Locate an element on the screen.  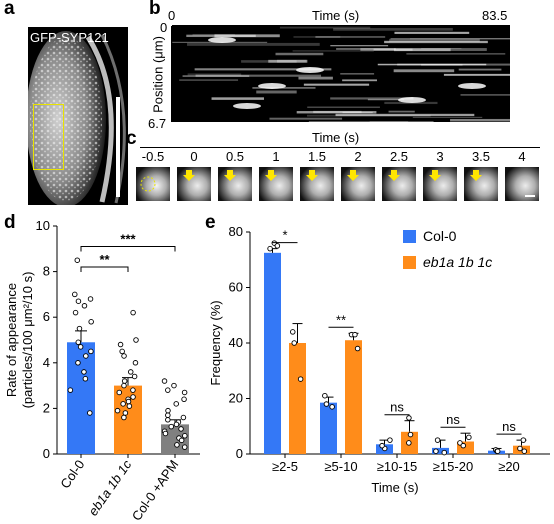
x-tick-label: ≥15-20 is located at coordinates (453, 466).